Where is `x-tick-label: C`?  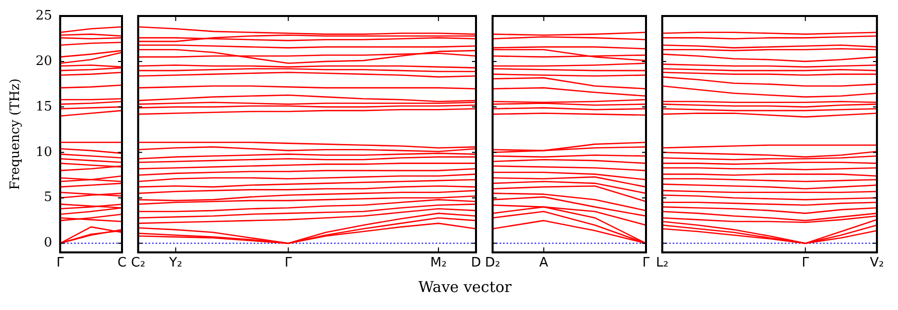 x-tick-label: C is located at coordinates (122, 263).